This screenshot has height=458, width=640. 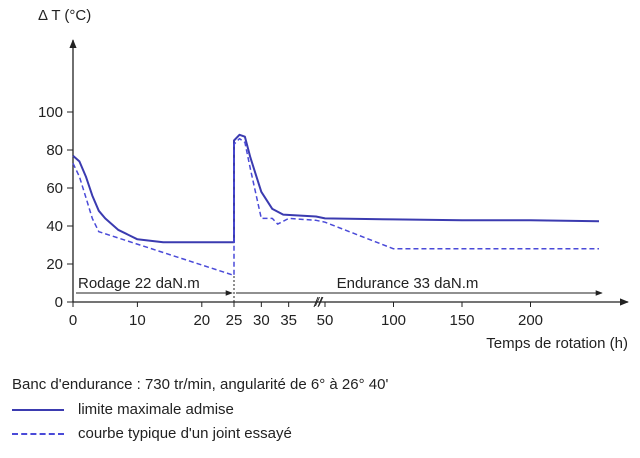 I want to click on y-tick-label: 20, so click(x=54, y=264).